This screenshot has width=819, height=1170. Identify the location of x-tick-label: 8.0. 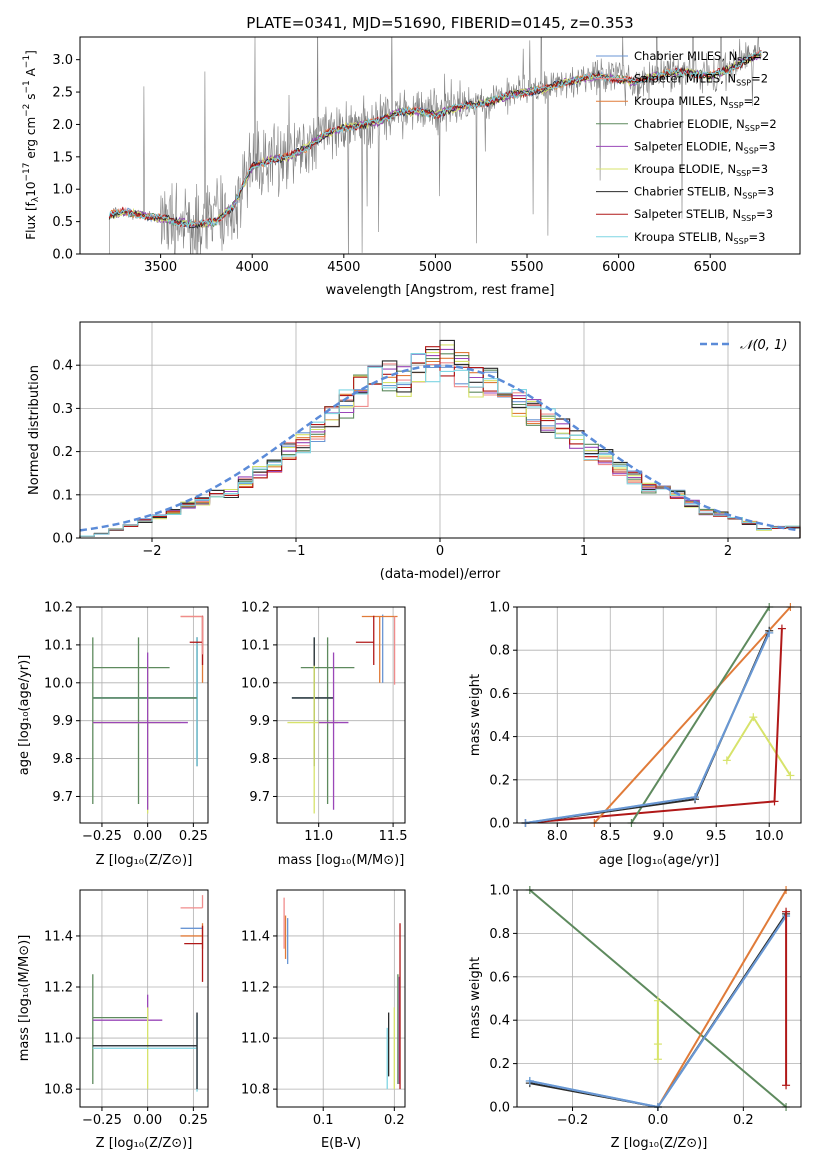
(557, 836).